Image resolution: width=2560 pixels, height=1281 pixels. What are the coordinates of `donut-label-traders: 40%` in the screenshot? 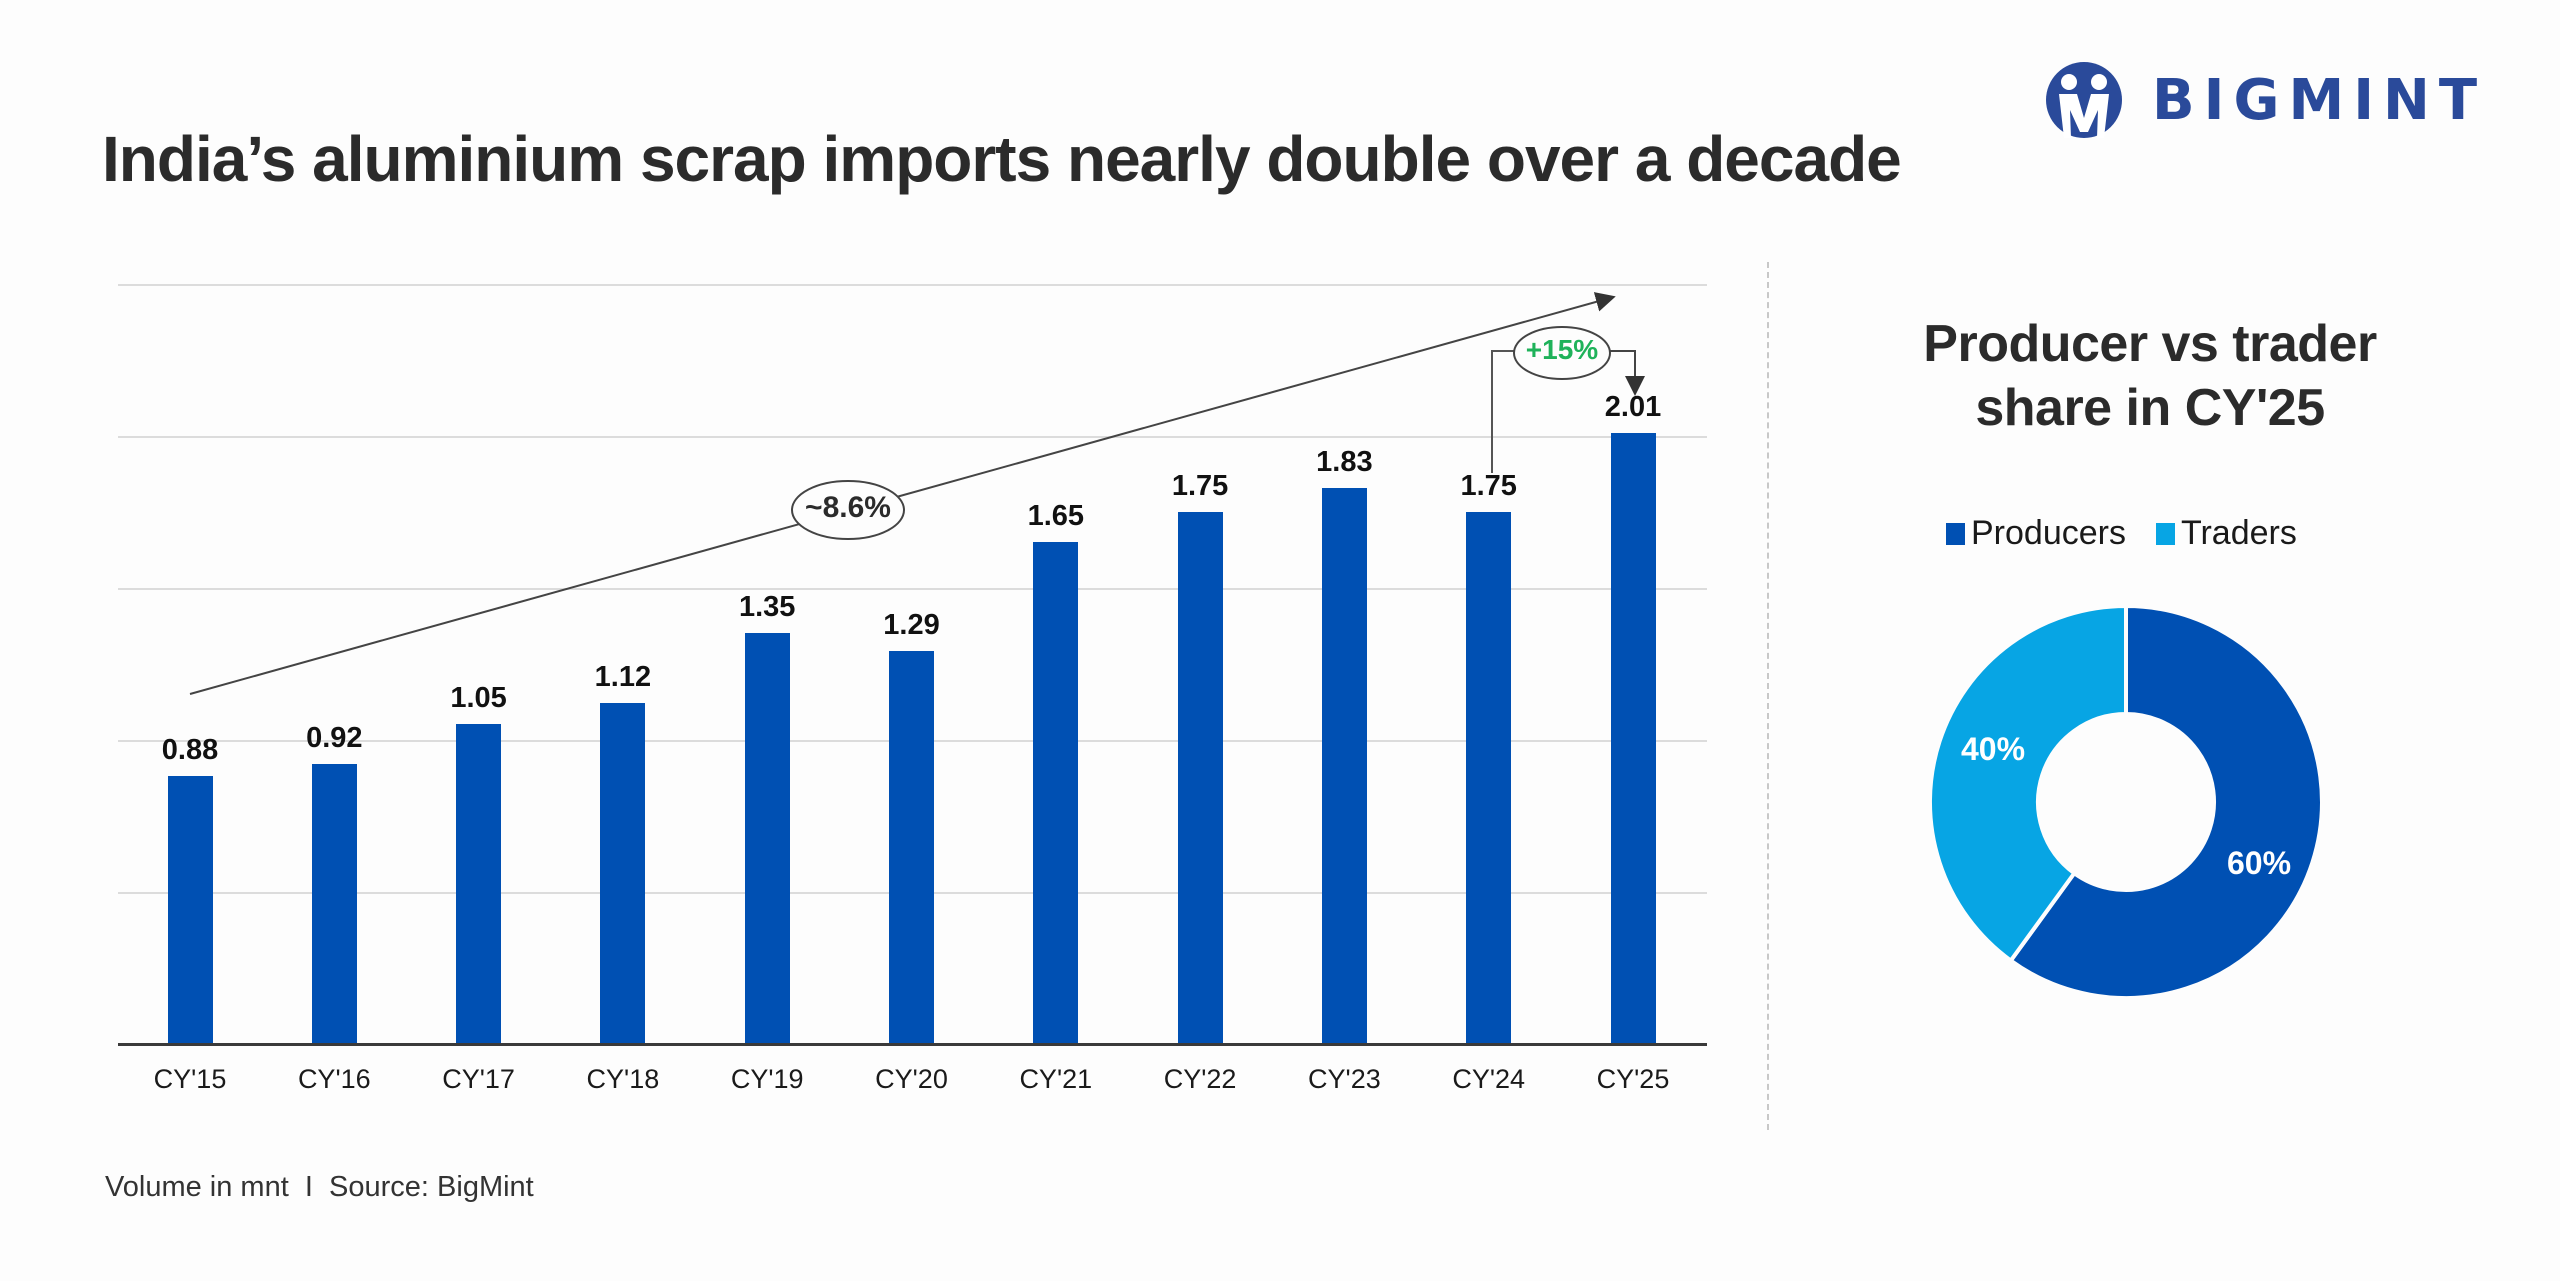 It's located at (1993, 749).